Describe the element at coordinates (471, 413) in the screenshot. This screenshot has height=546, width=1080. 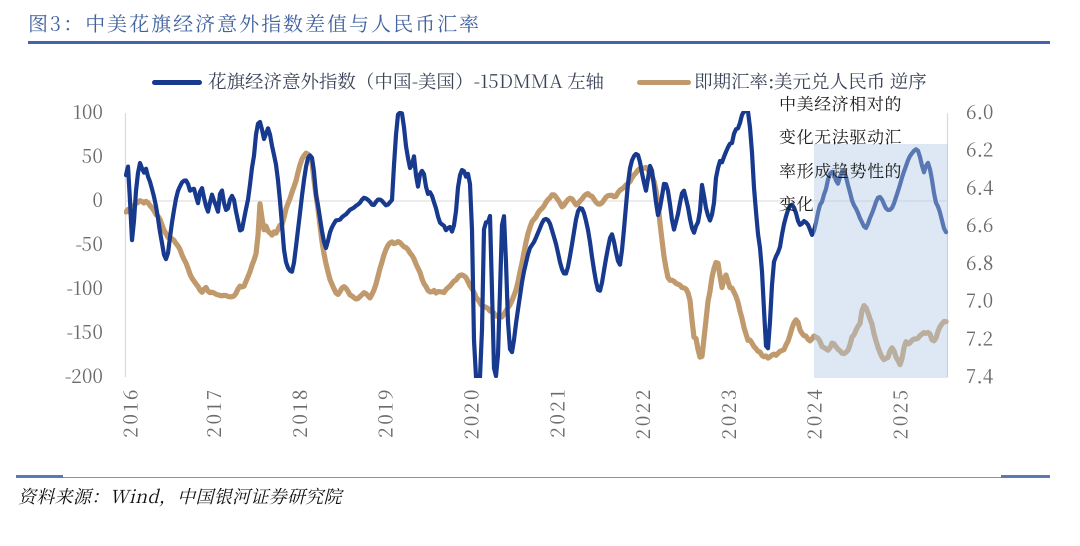
I see `svg-text: 2020` at that location.